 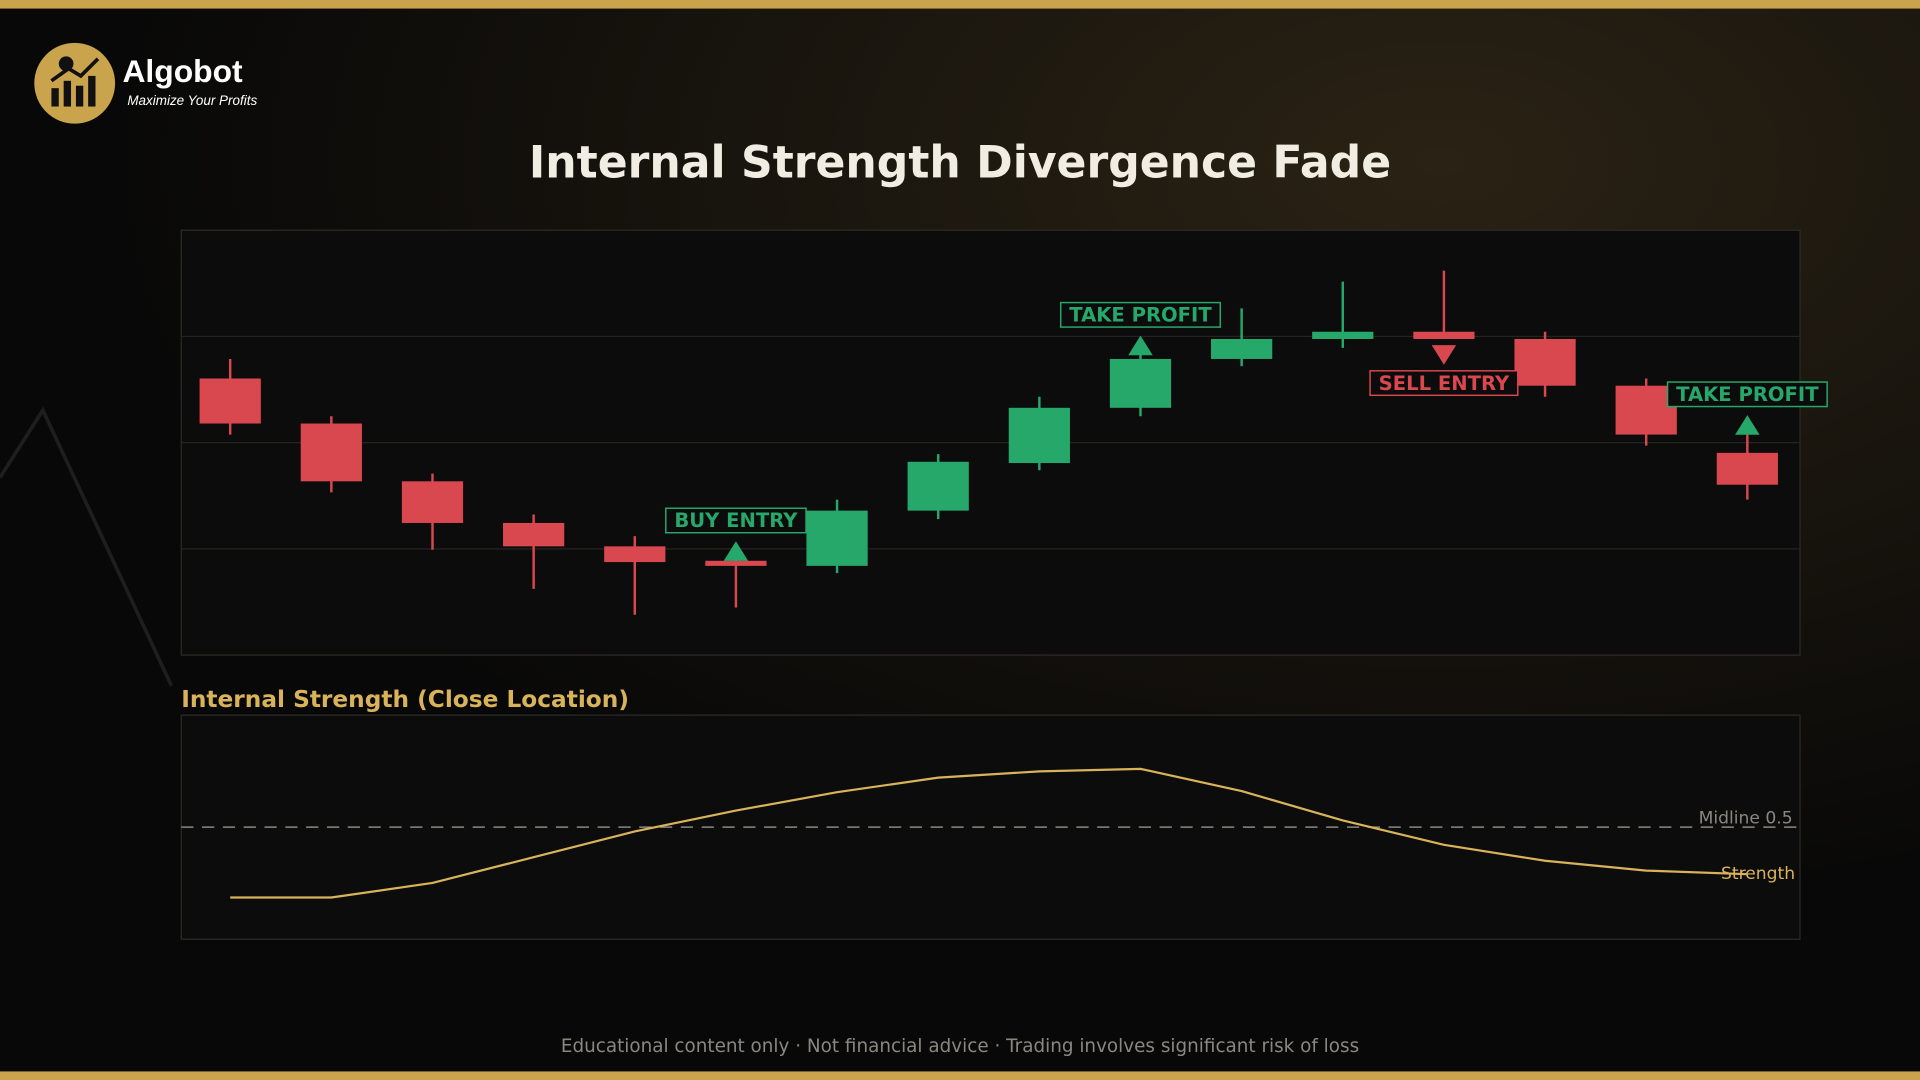 What do you see at coordinates (405, 699) in the screenshot?
I see `panel-title: Internal Strength (Close Location)` at bounding box center [405, 699].